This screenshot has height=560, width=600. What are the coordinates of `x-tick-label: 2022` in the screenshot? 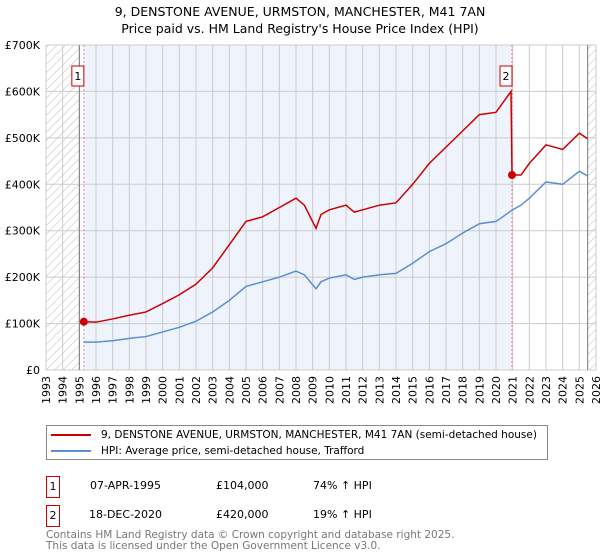 It's located at (529, 390).